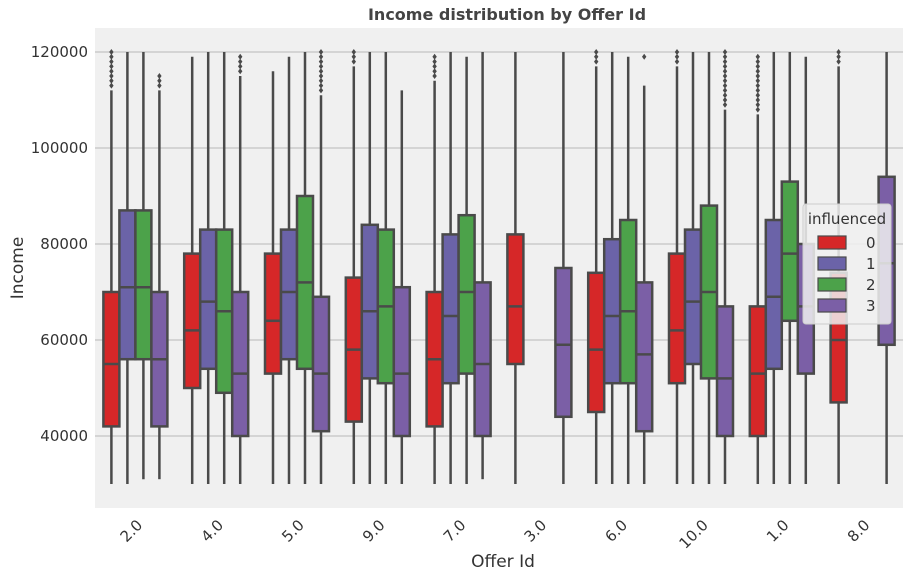  I want to click on x-tick-label: 5.0, so click(293, 531).